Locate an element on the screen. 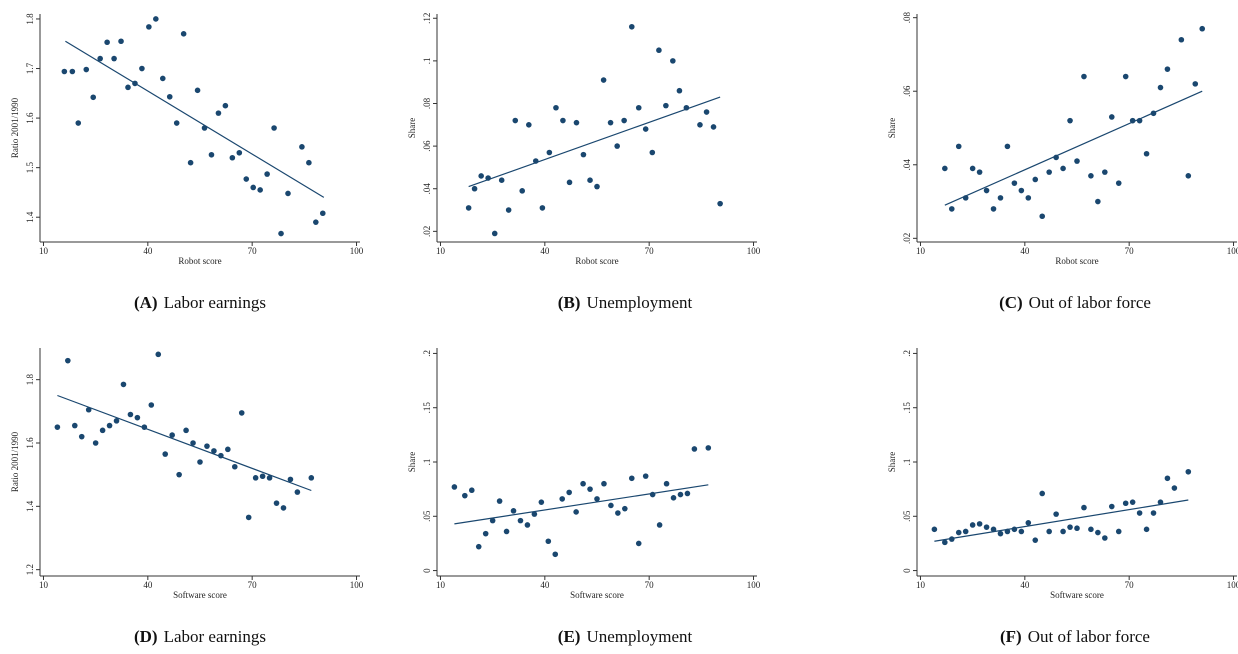 This screenshot has width=1238, height=654. panel-title: Labor earnings is located at coordinates (215, 636).